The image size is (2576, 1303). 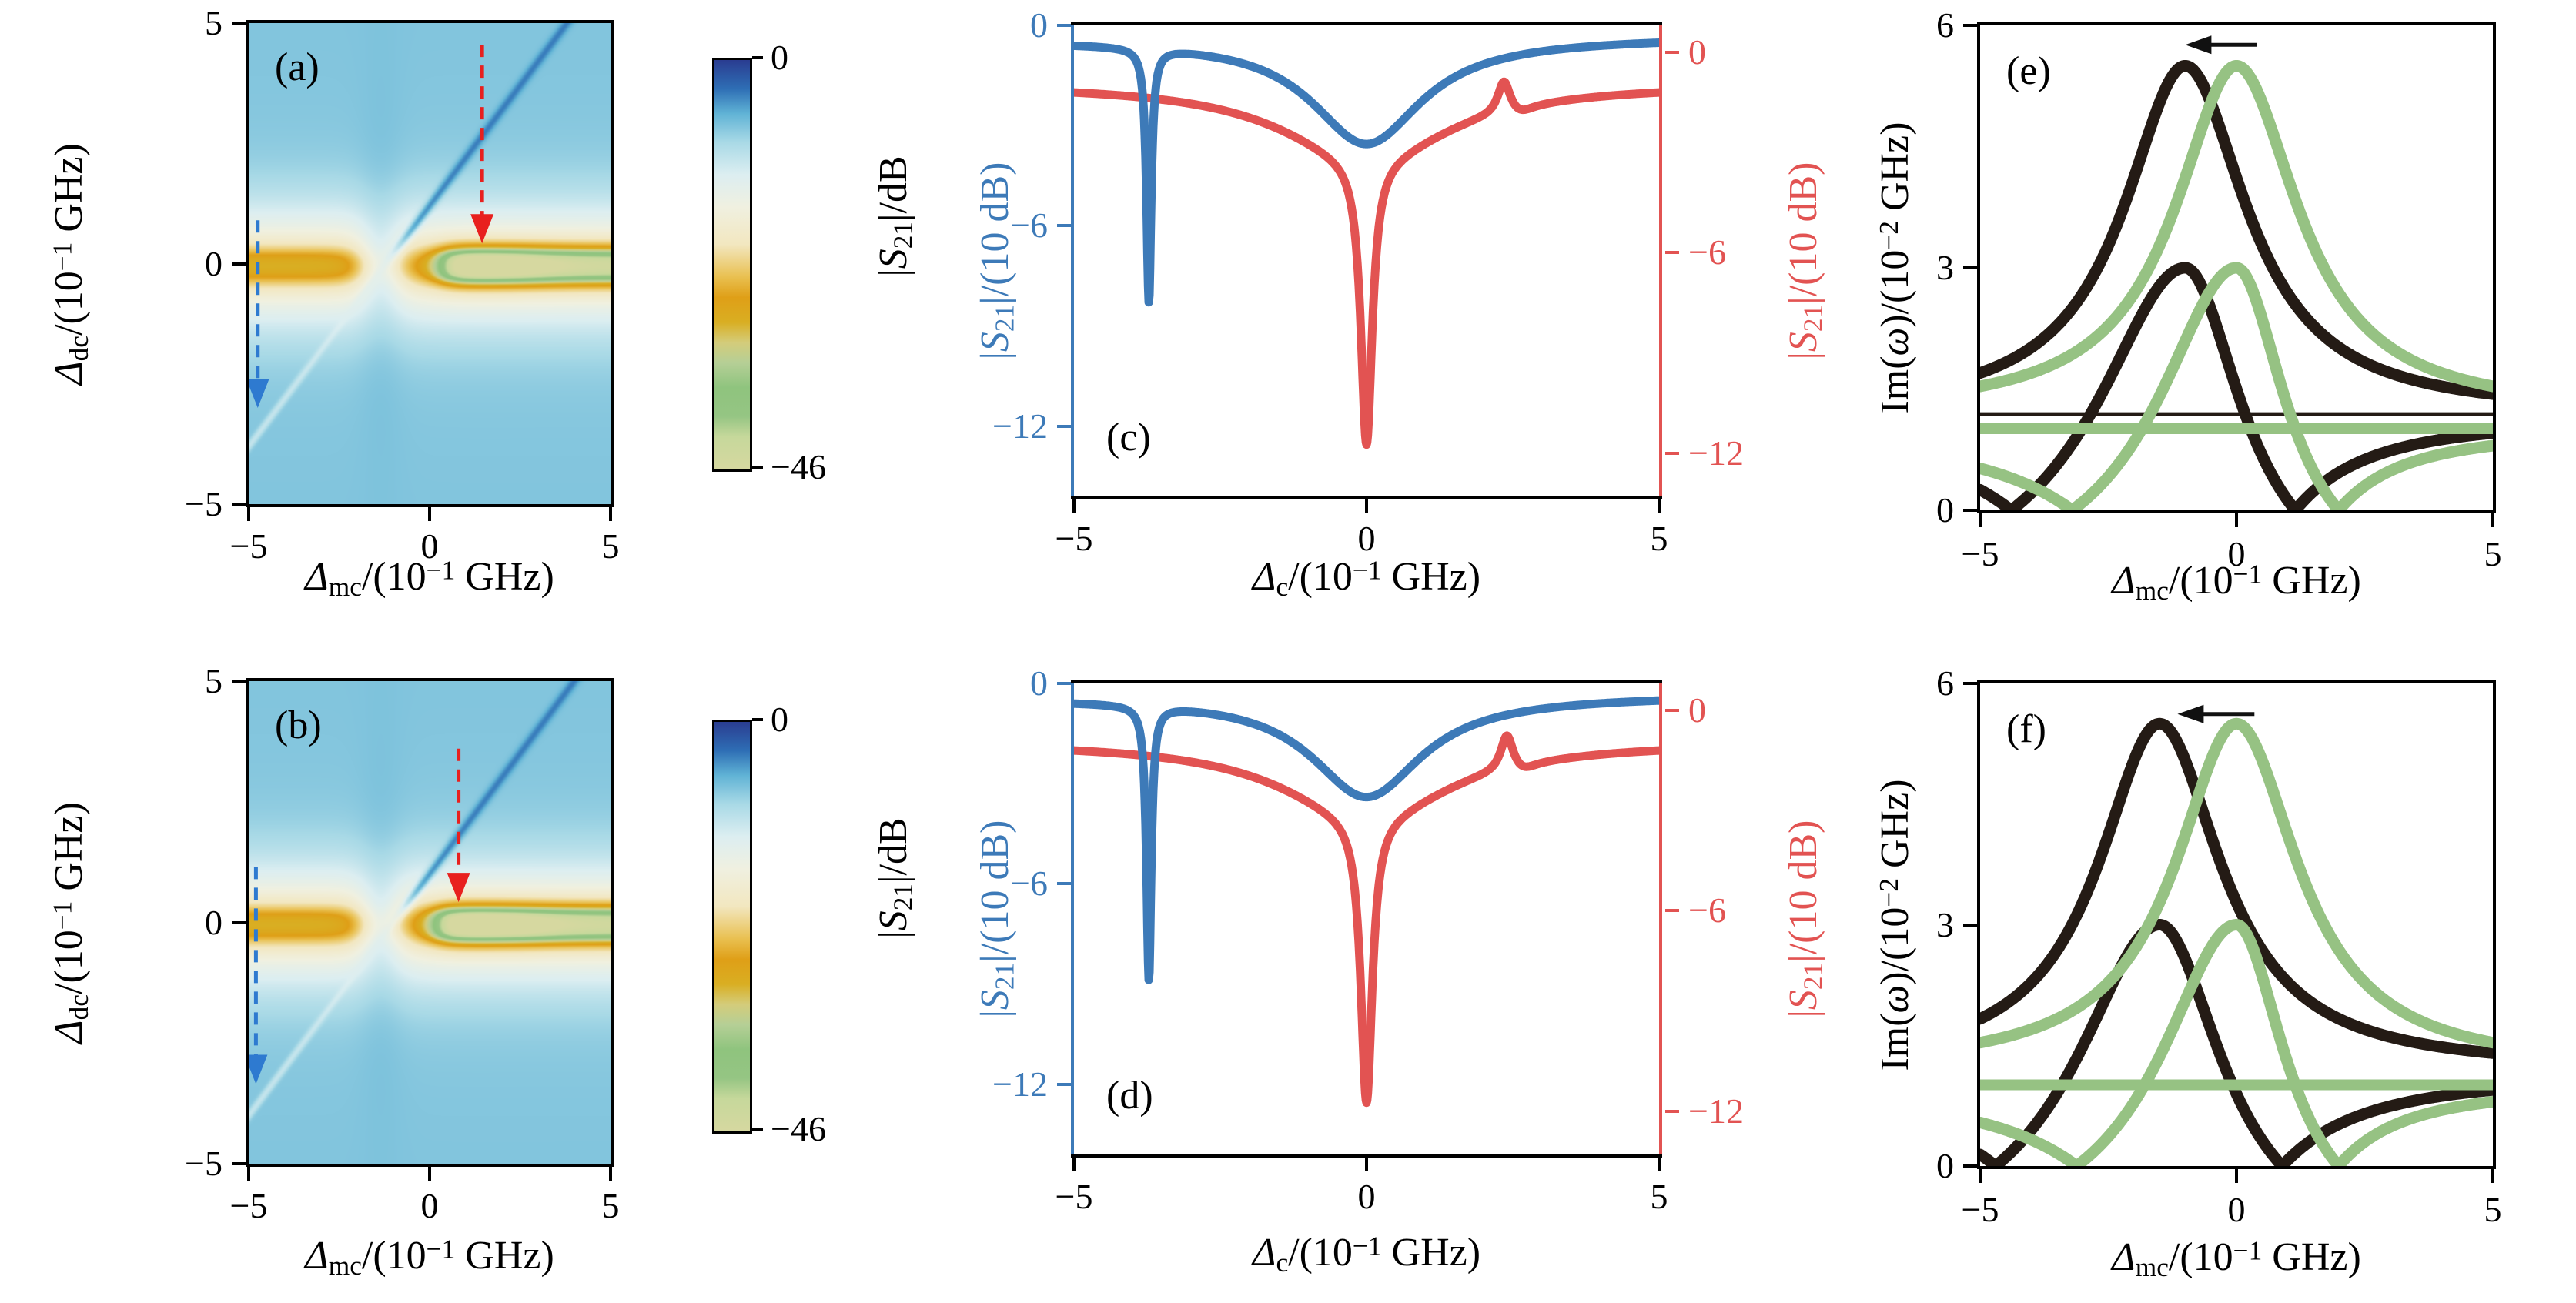 I want to click on y-axis-label-left: |S21|/(10 dB), so click(x=996, y=261).